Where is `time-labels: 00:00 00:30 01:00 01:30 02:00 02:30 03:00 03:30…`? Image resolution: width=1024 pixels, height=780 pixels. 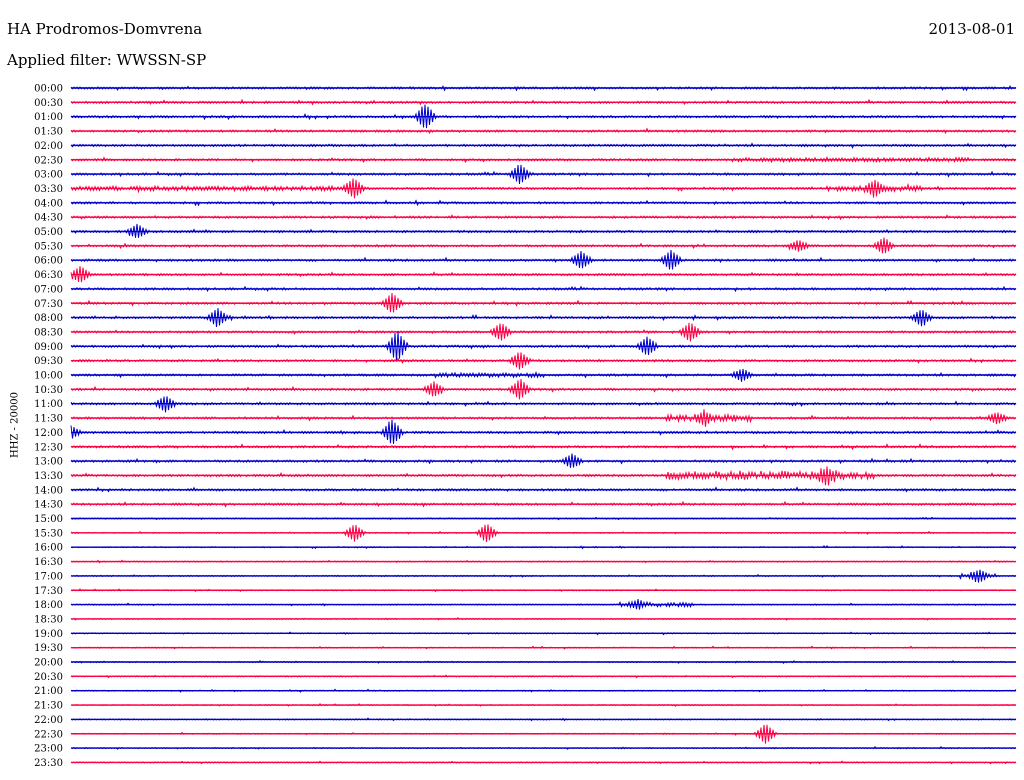 time-labels: 00:00 00:30 01:00 01:30 02:00 02:30 03:00 03:30… is located at coordinates (48, 426).